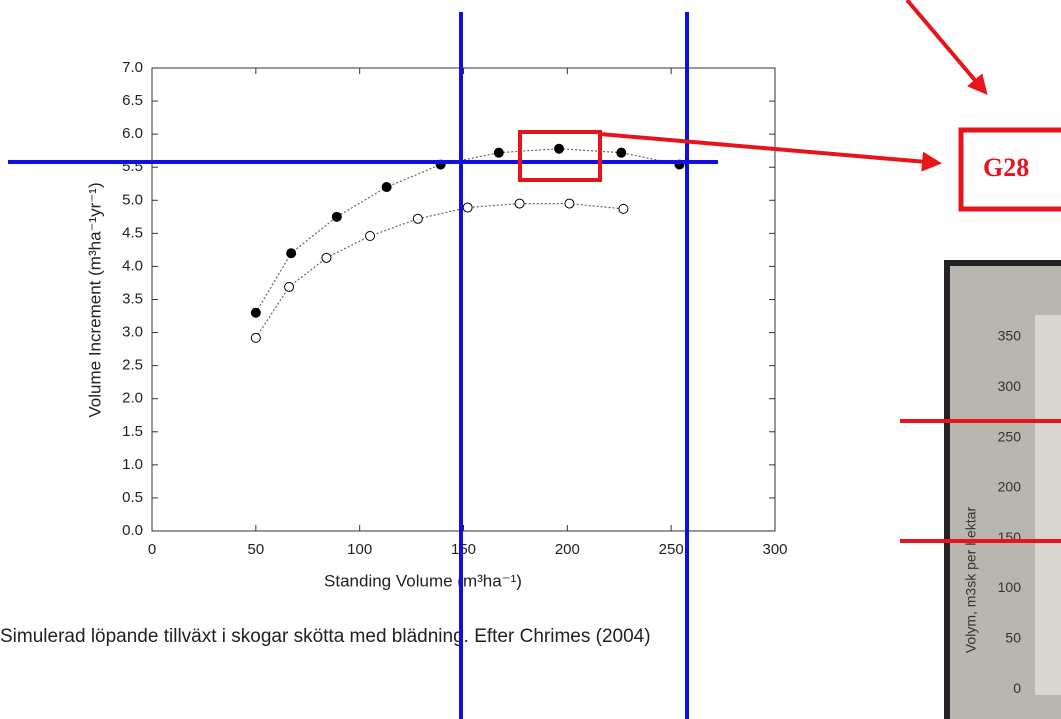  I want to click on x-axis-label: Standing Volume (m³ha⁻¹), so click(423, 580).